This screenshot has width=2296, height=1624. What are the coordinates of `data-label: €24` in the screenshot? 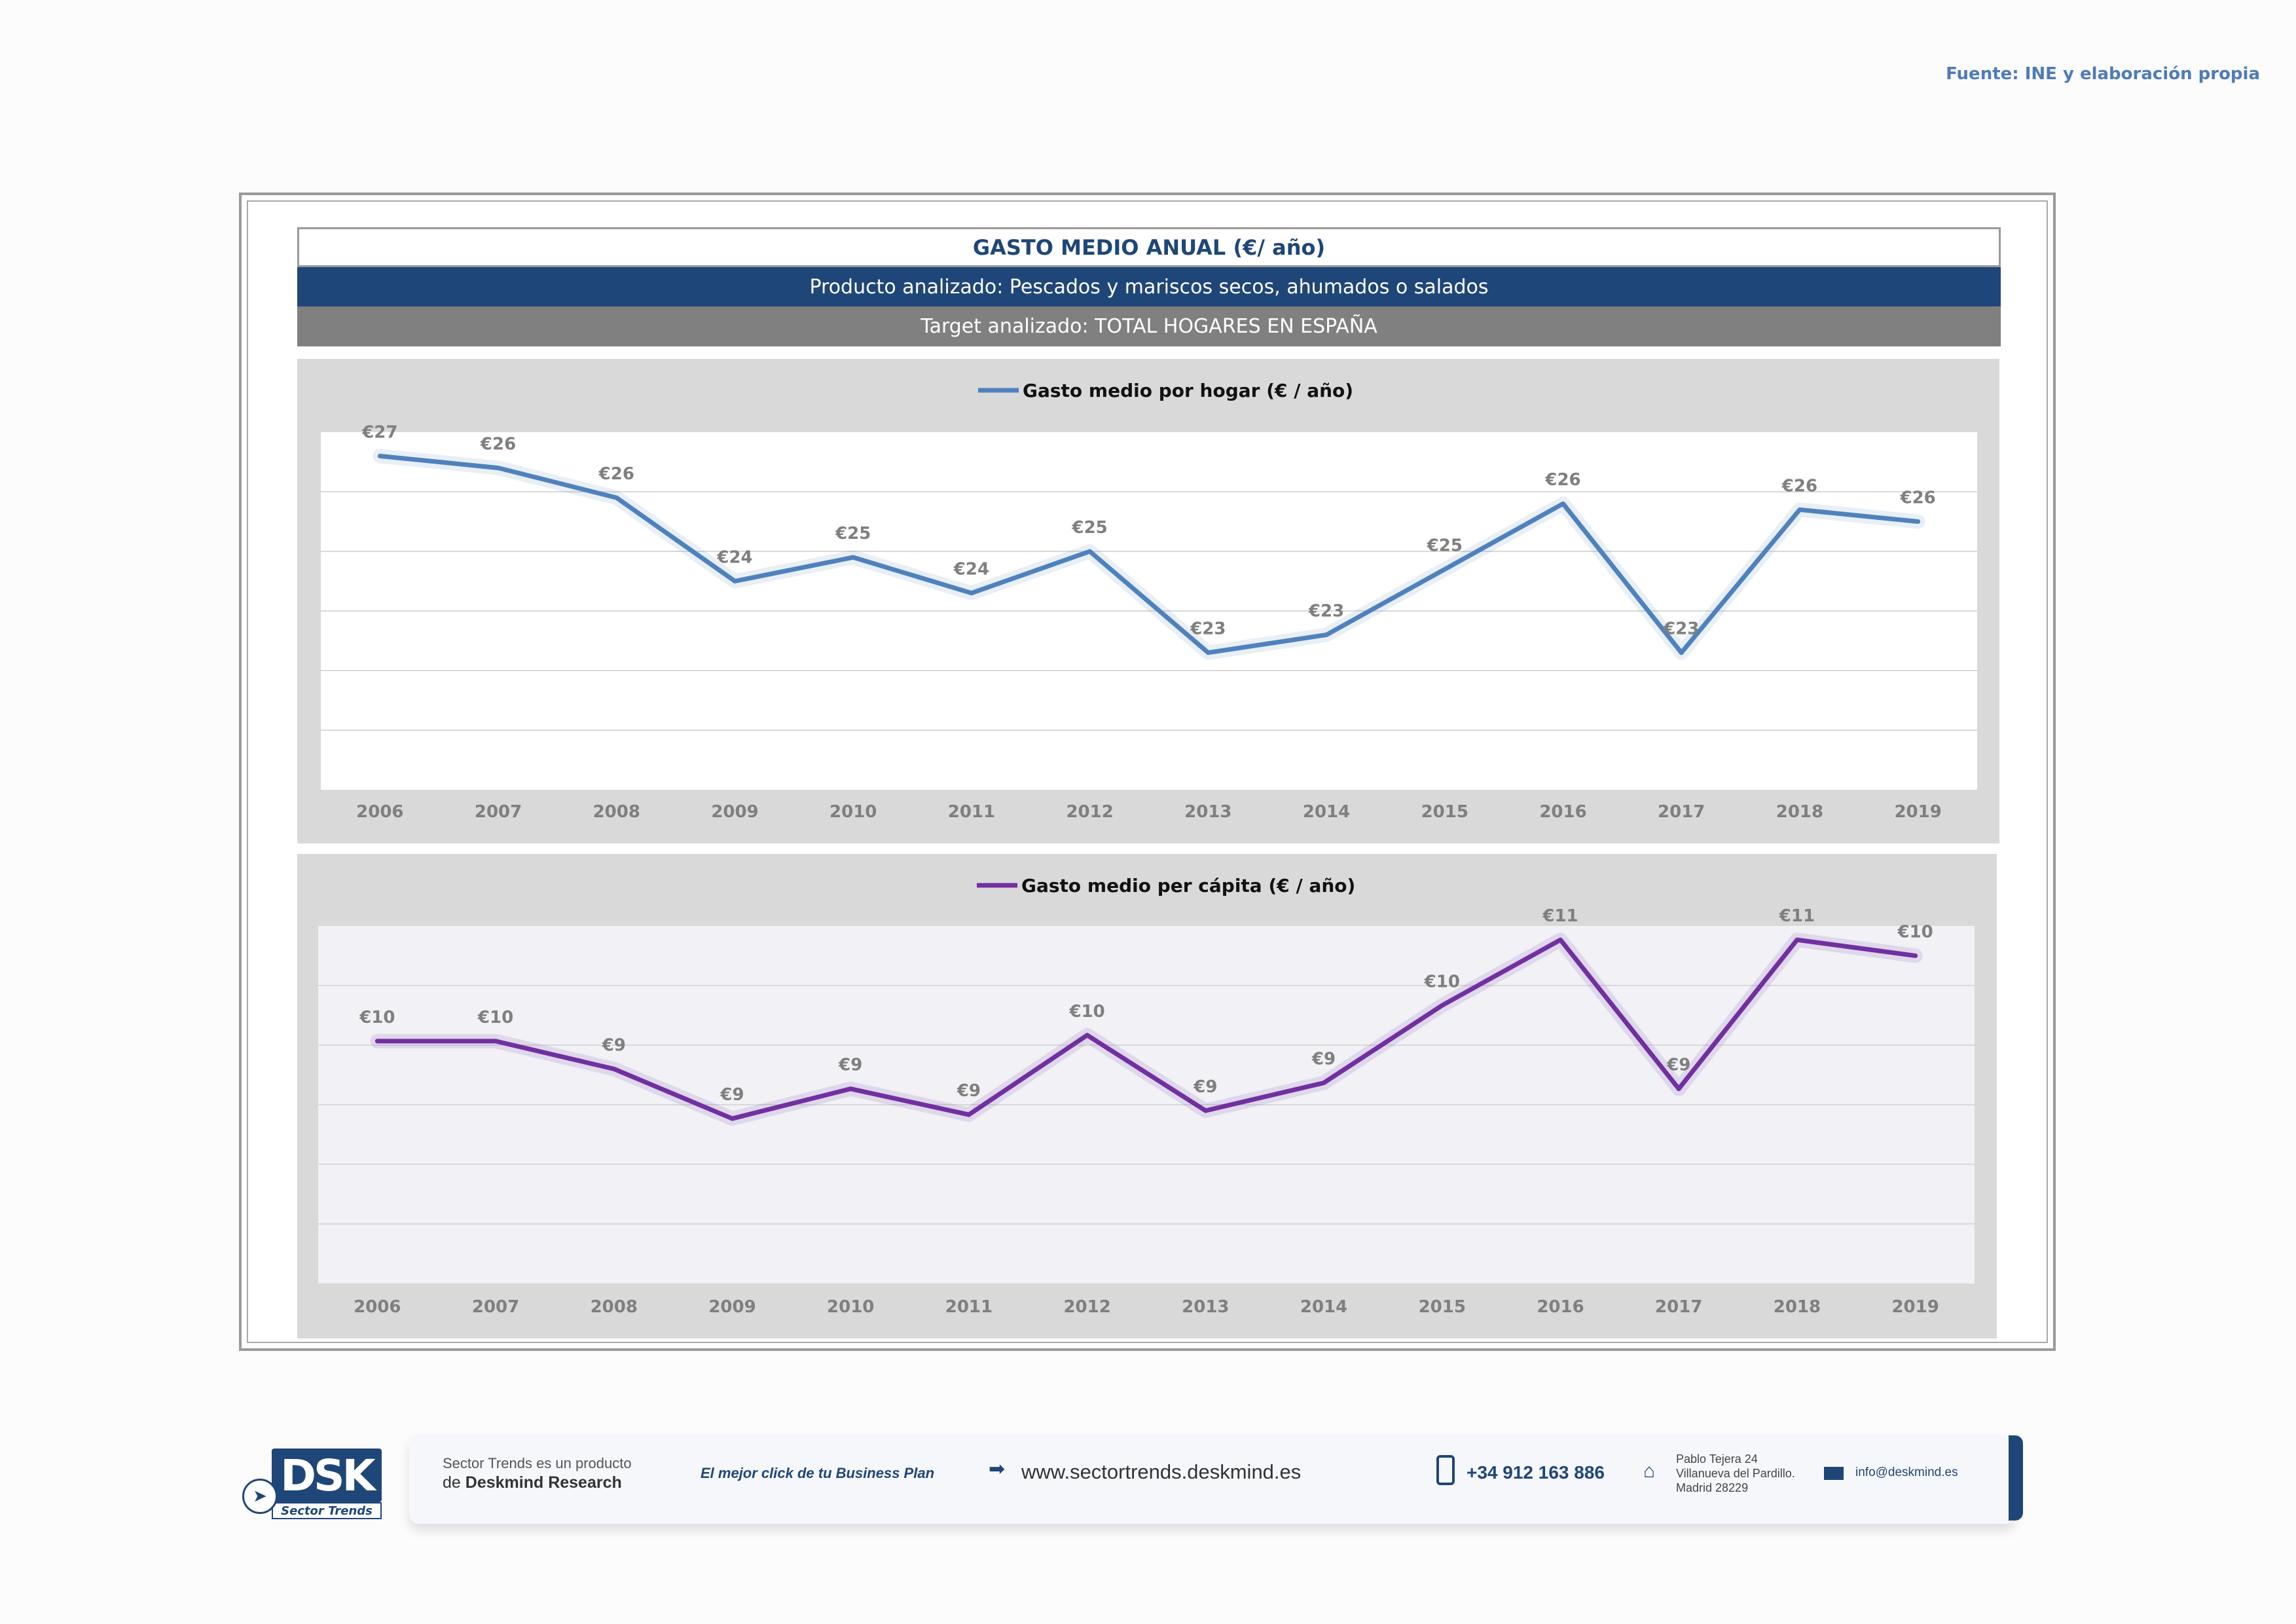 It's located at (734, 558).